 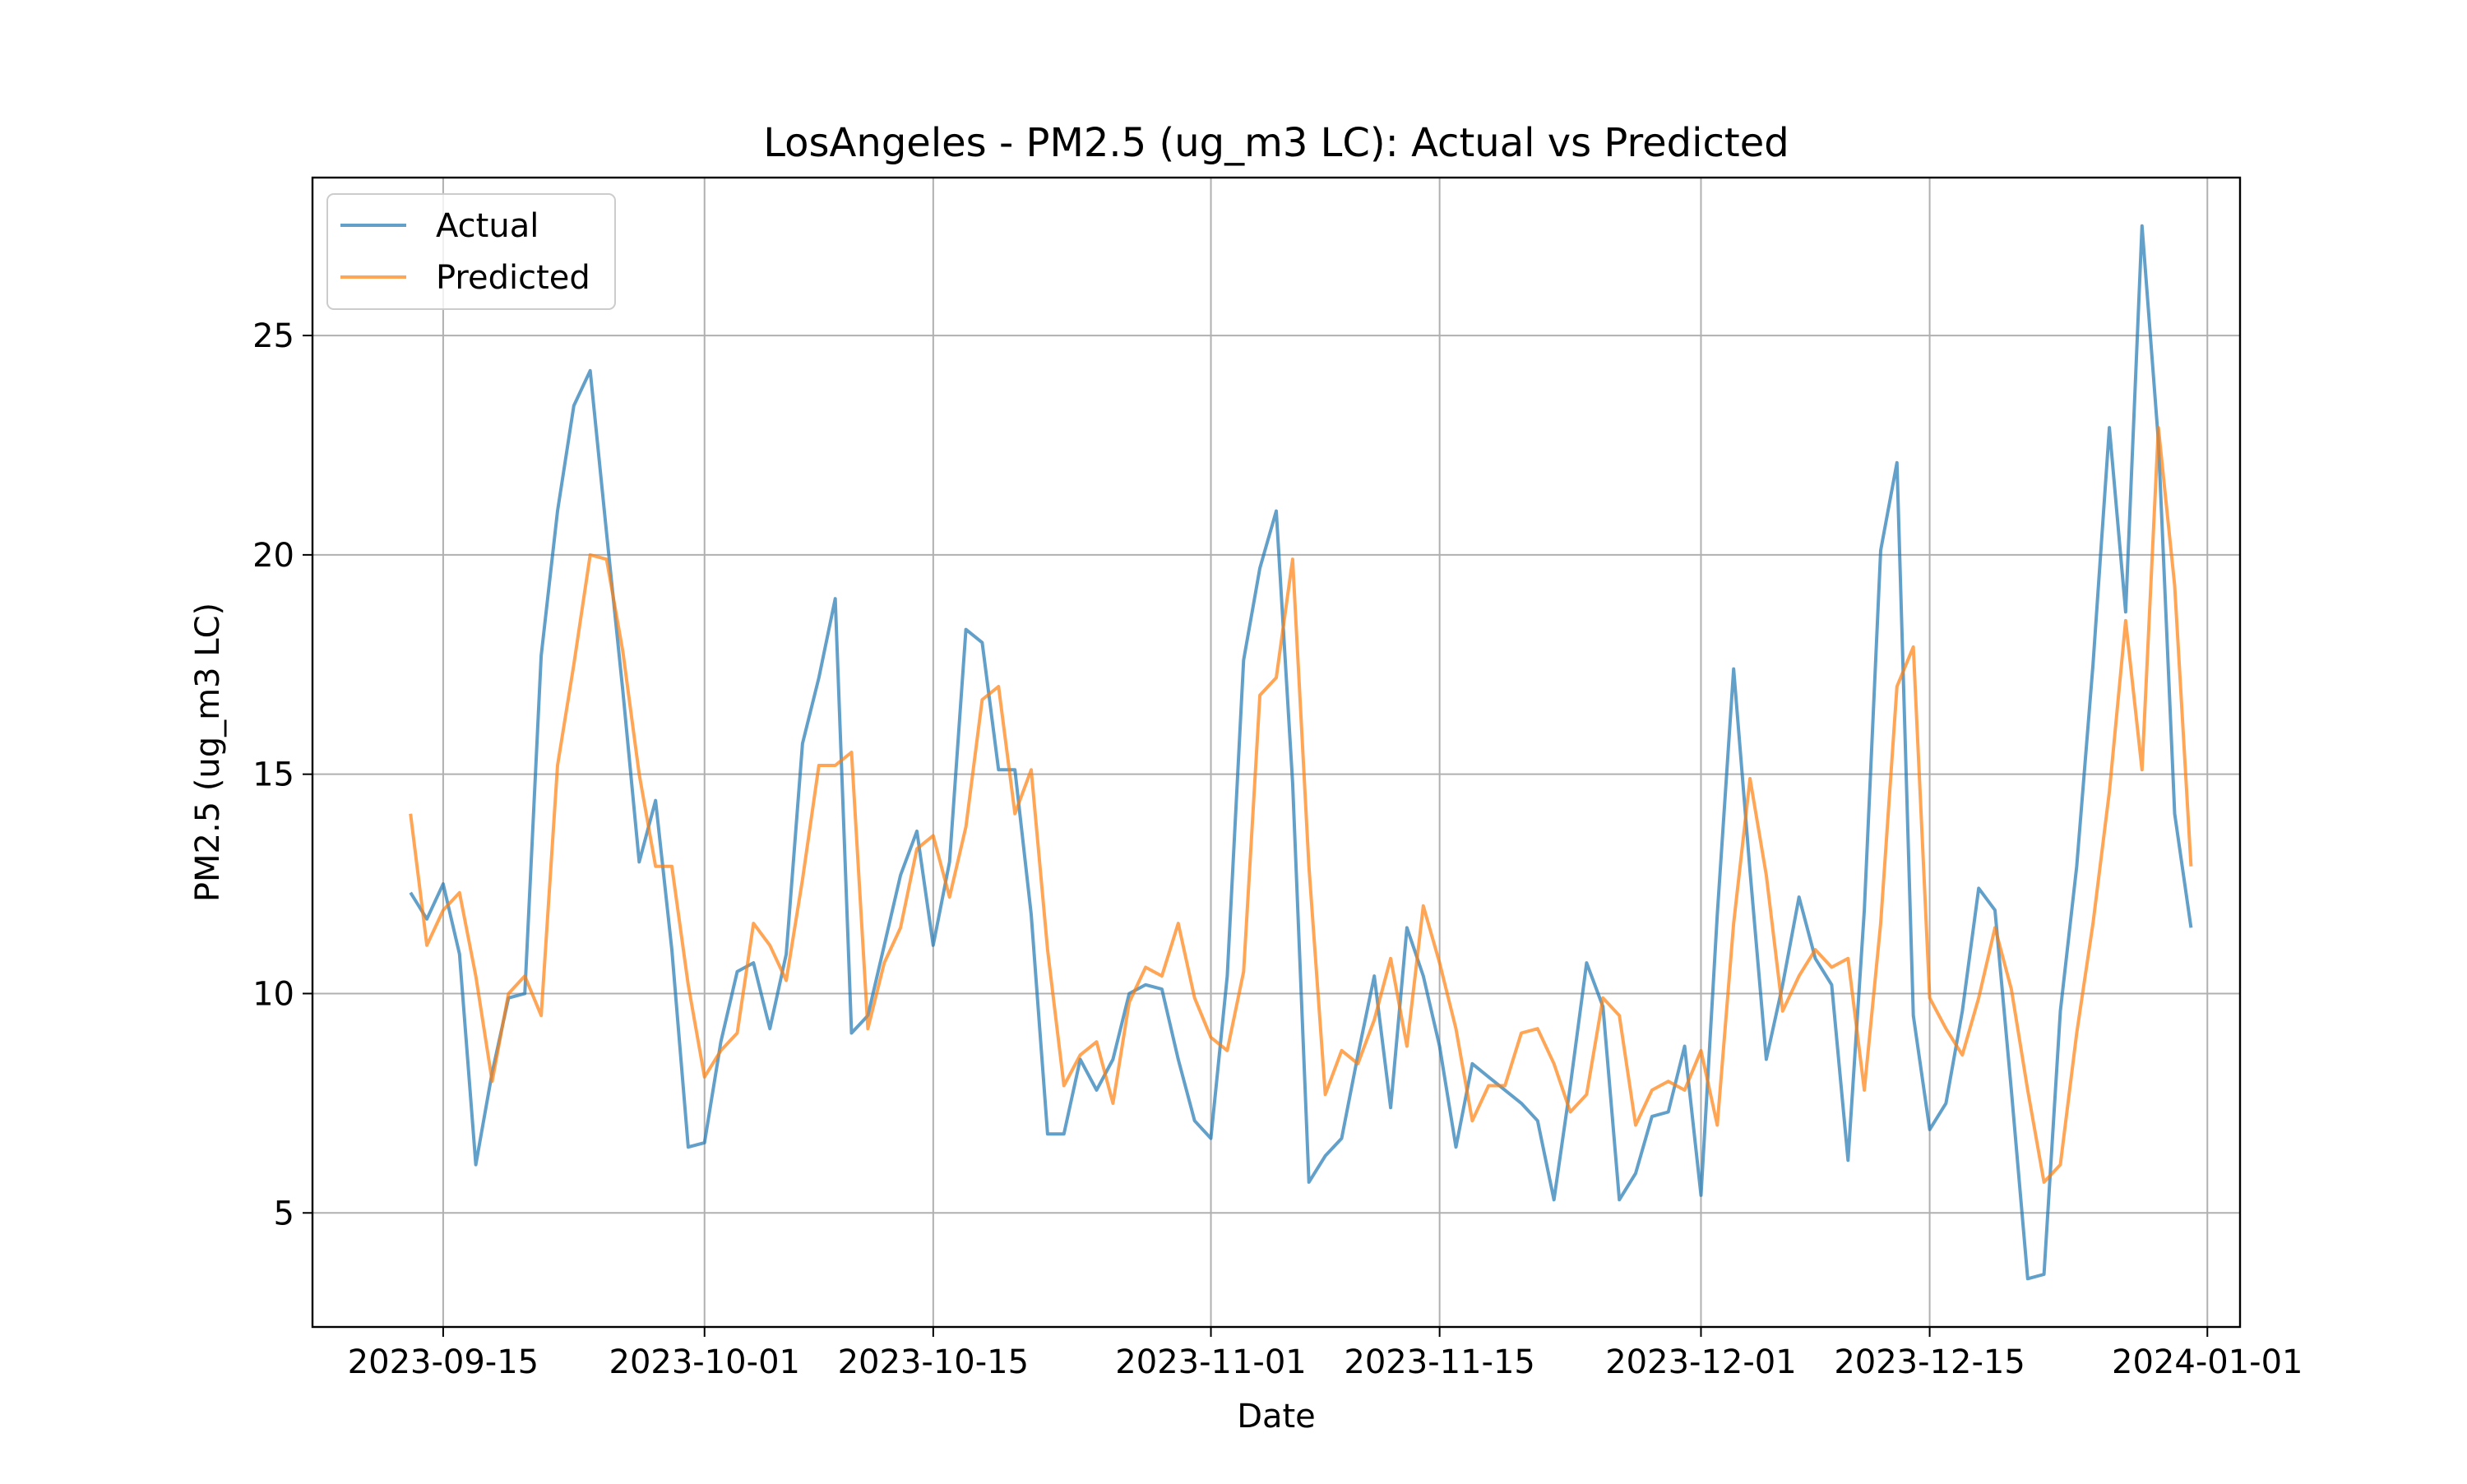 I want to click on legend-box, so click(x=471, y=251).